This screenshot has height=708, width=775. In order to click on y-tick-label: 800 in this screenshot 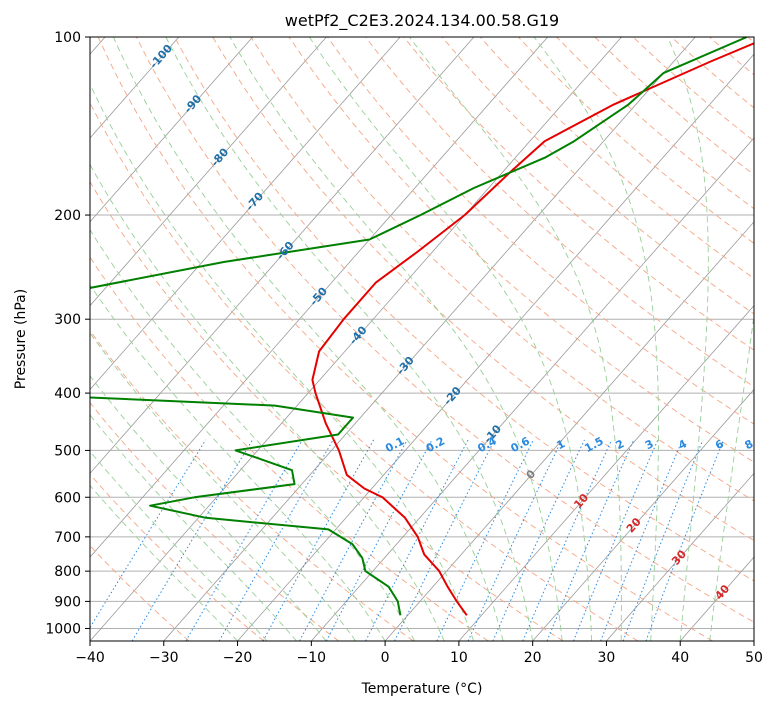, I will do `click(67, 572)`.